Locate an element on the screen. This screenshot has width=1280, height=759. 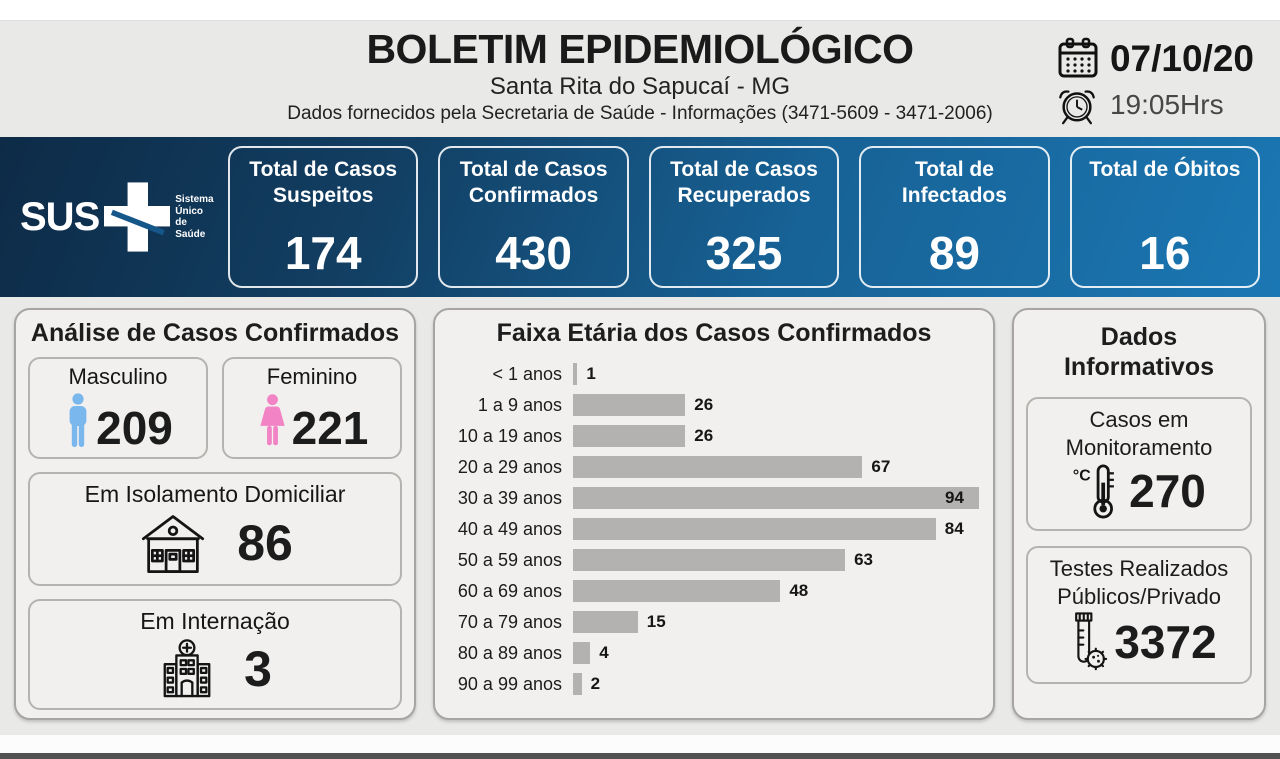
chart-bar-track: 94 is located at coordinates (776, 498).